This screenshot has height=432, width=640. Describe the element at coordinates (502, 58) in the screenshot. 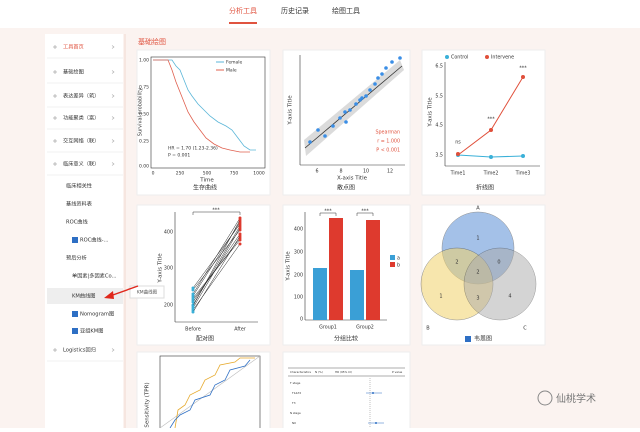

I see `legend-entry: Intervene` at that location.